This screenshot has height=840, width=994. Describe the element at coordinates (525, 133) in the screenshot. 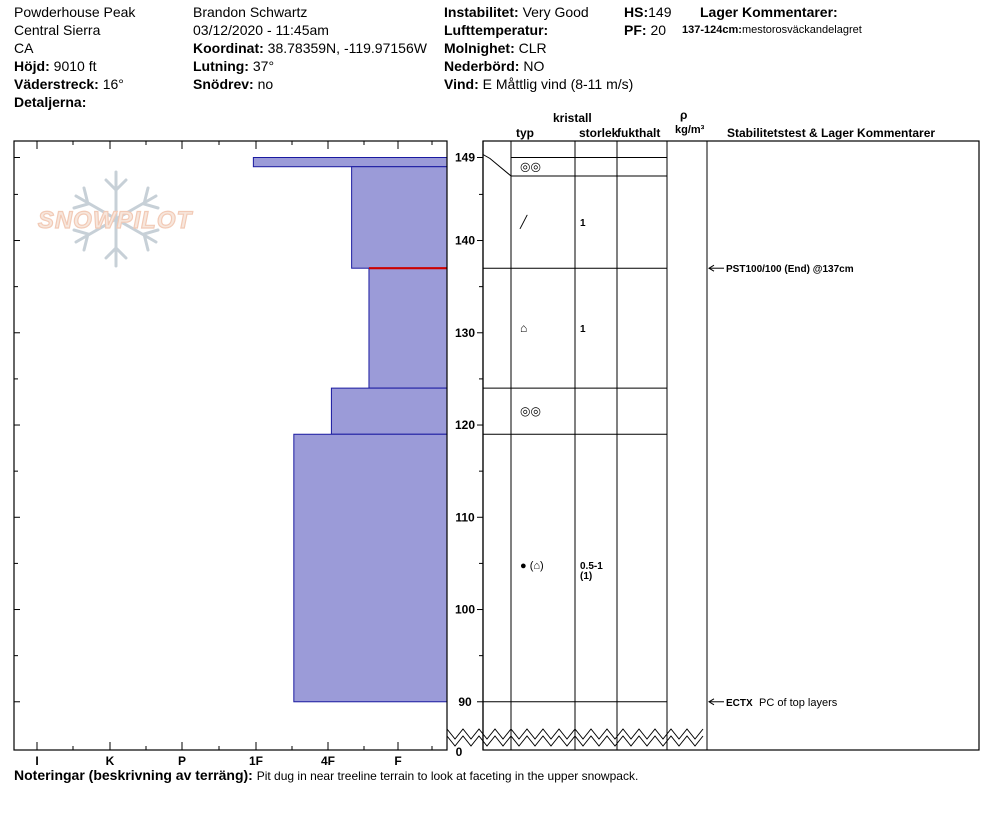

I see `col-type: typ` at that location.